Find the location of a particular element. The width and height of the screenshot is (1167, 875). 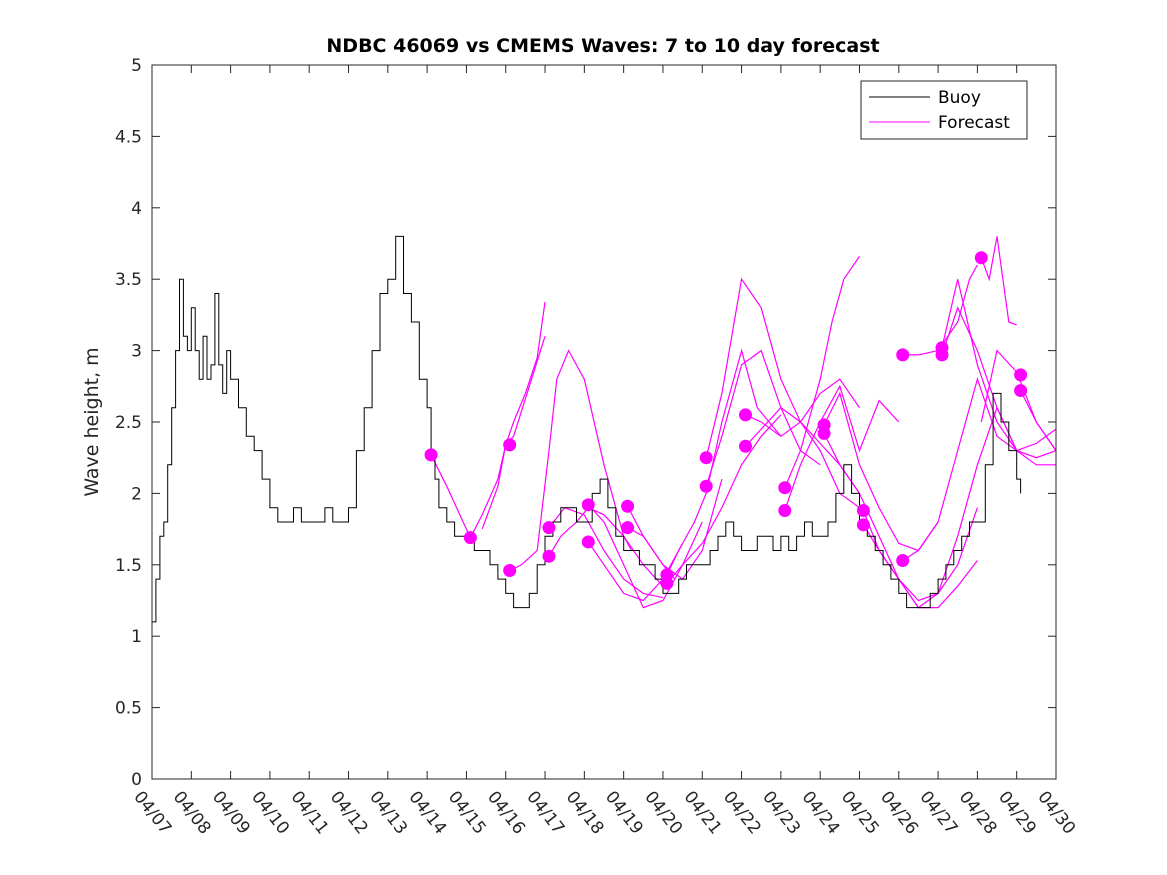

legend-forecast-label: Forecast is located at coordinates (974, 123).